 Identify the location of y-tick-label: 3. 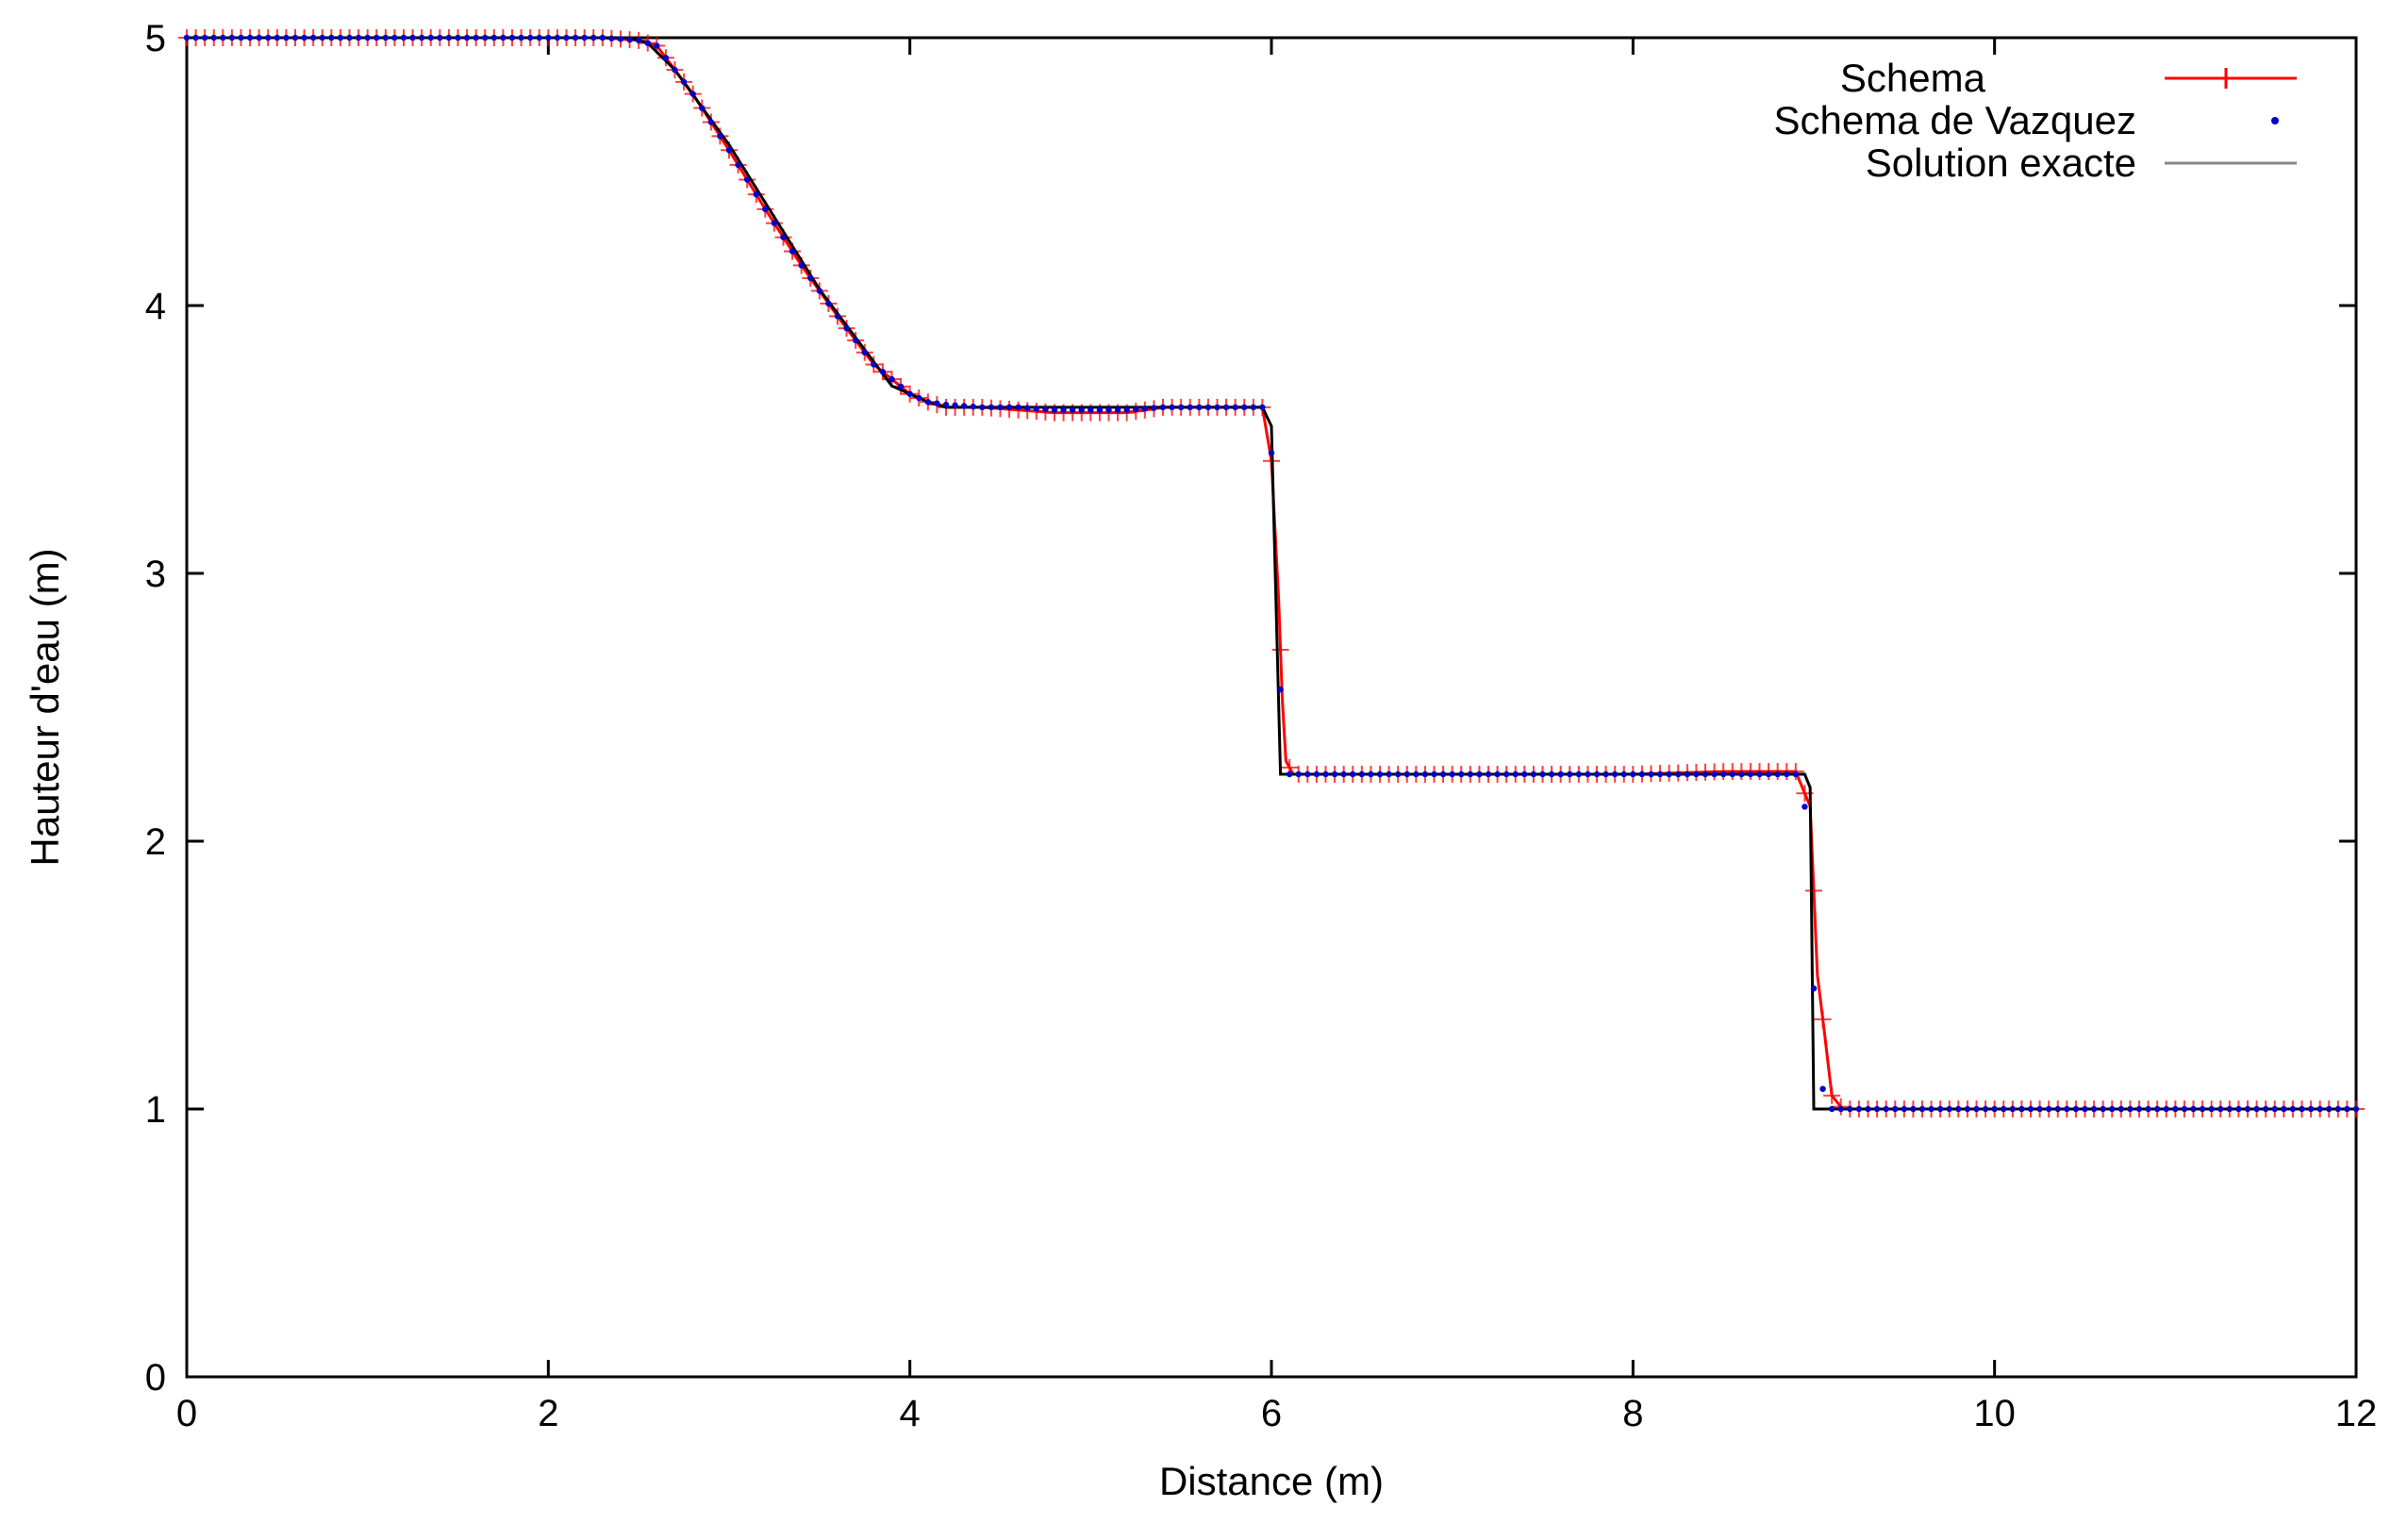
(156, 574).